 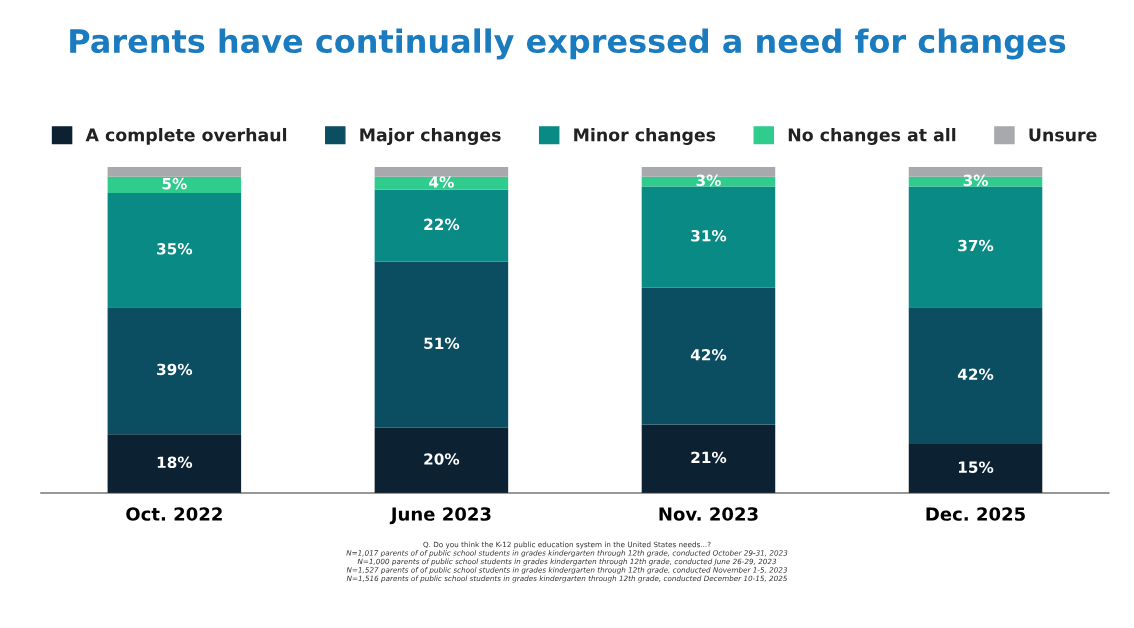 I want to click on data-label: 15%, so click(x=976, y=467).